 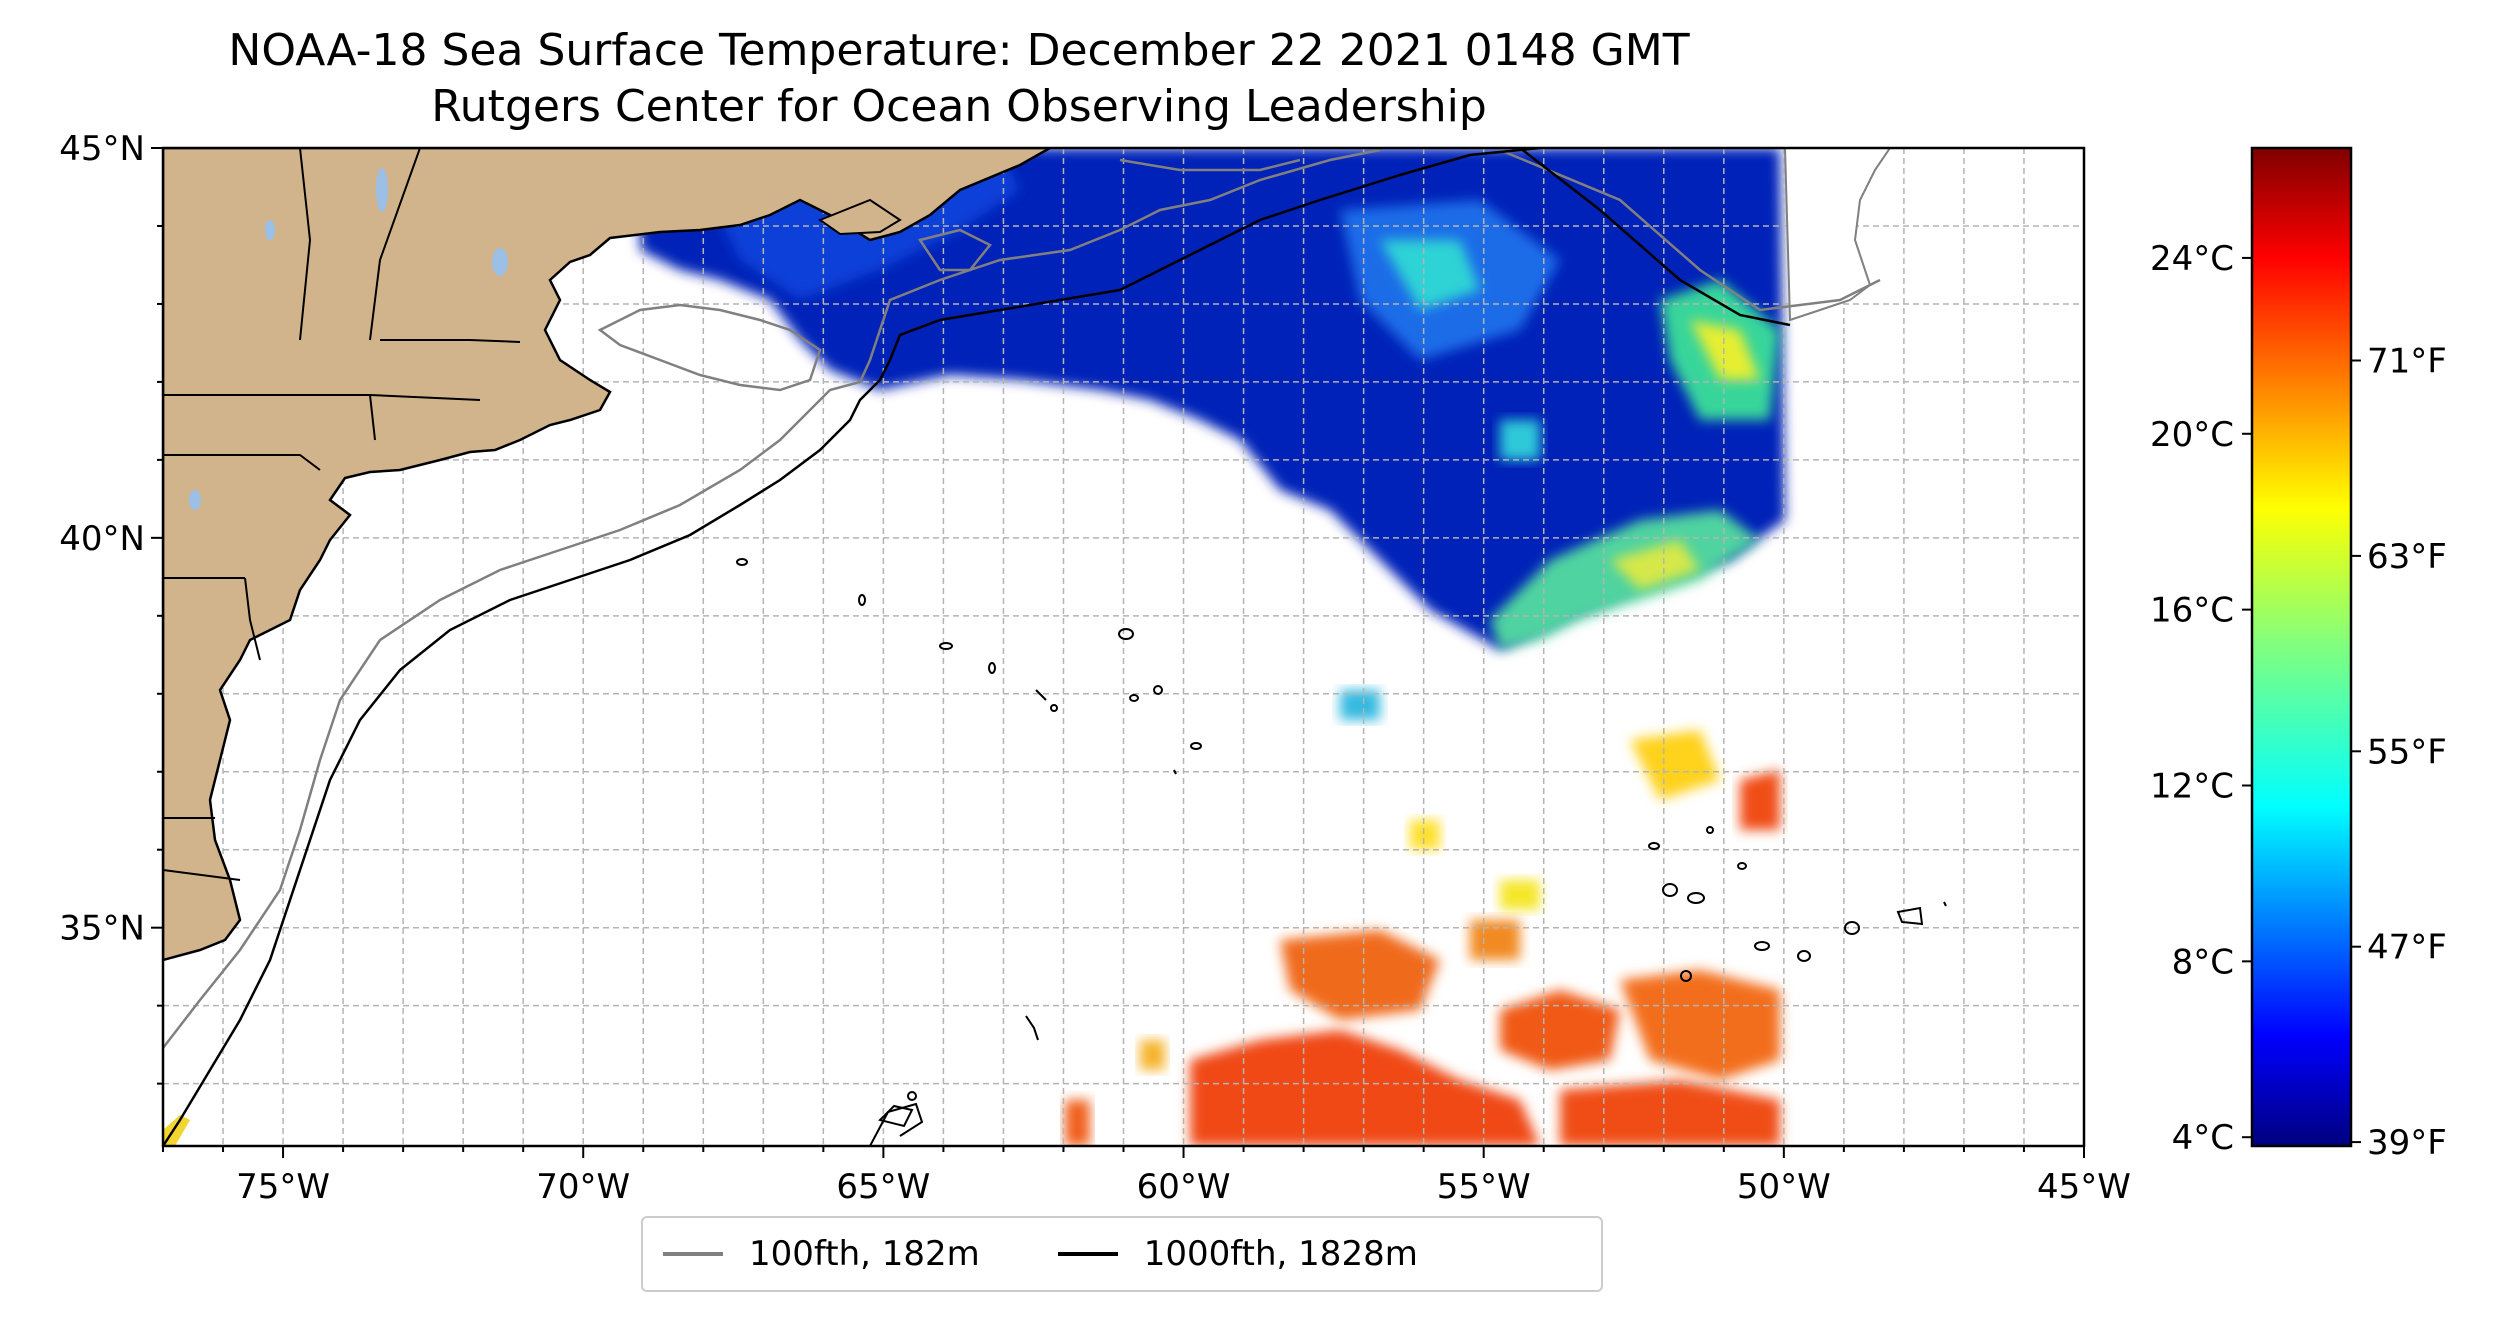 What do you see at coordinates (102, 929) in the screenshot?
I see `y-tick-label: 35°N` at bounding box center [102, 929].